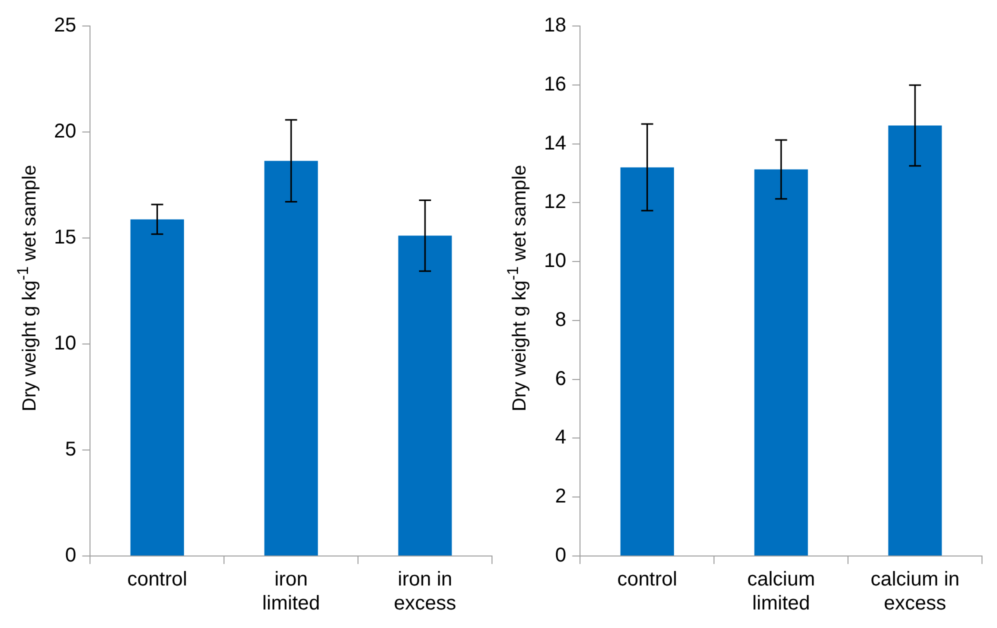  I want to click on y-tick-label: 2, so click(560, 497).